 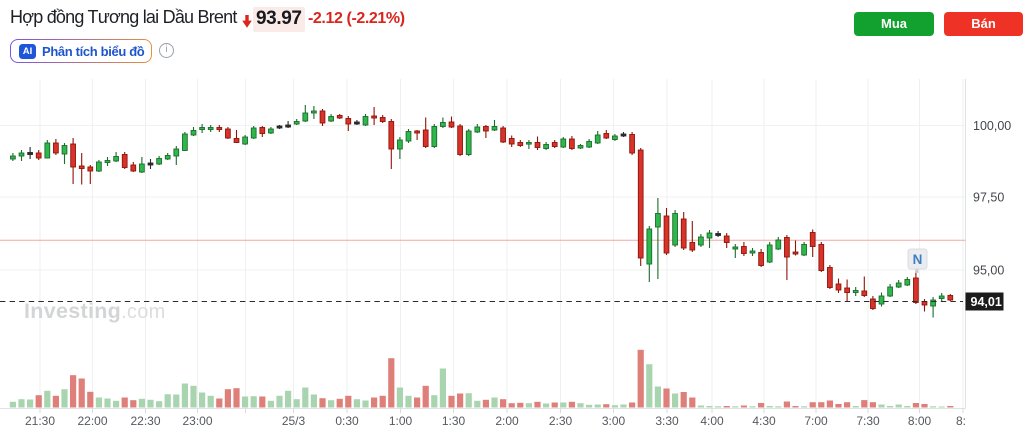 I want to click on svg-text: 23:00, so click(x=197, y=421).